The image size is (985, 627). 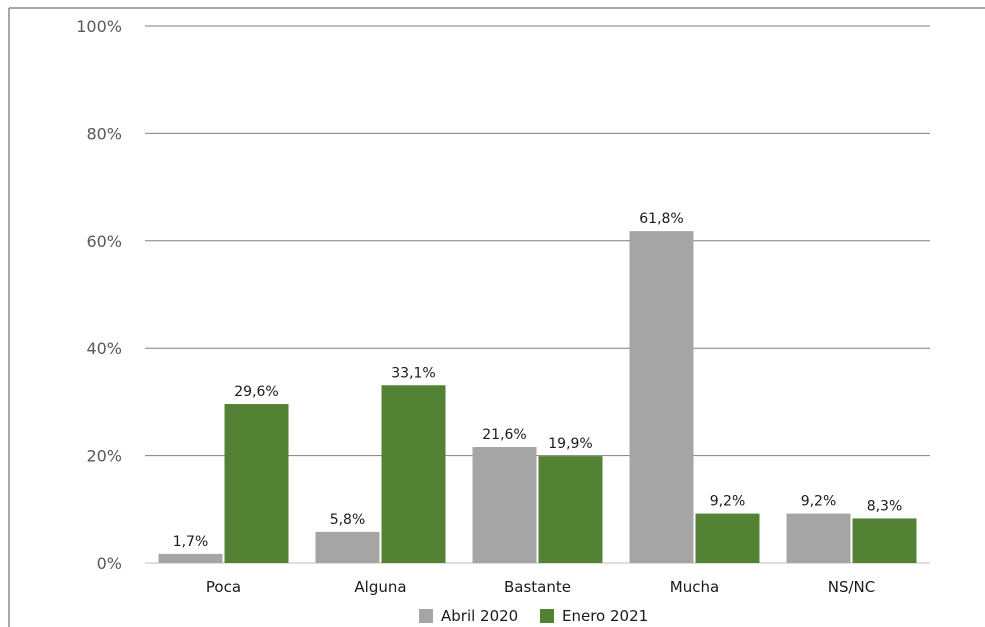 What do you see at coordinates (99, 295) in the screenshot?
I see `y-axis-ticks: 0% 20% 40% 60% 80% 100%` at bounding box center [99, 295].